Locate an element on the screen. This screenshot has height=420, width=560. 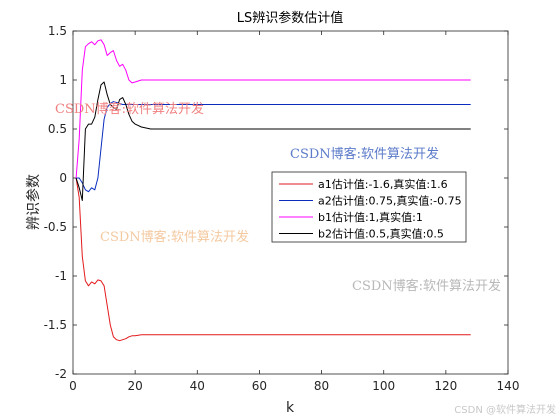
x-tick-label: 20 is located at coordinates (135, 386).